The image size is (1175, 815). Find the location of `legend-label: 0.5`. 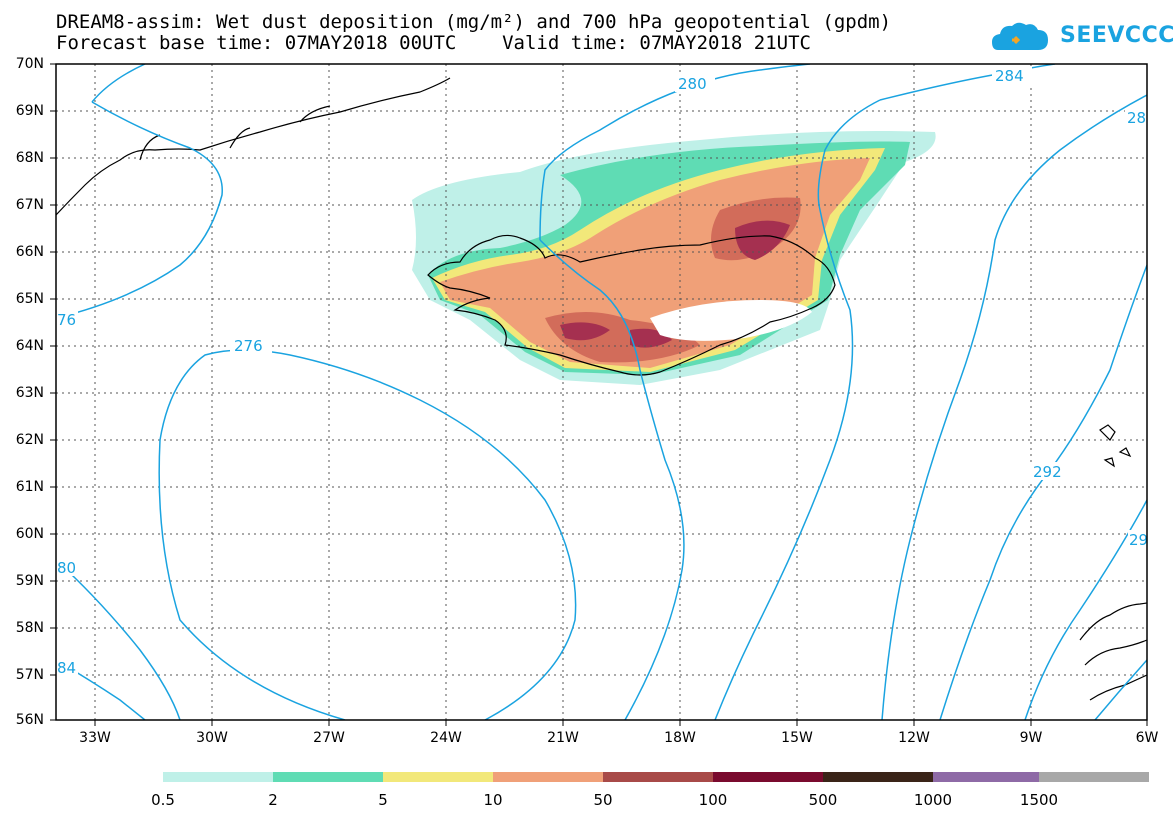

legend-label: 0.5 is located at coordinates (163, 800).